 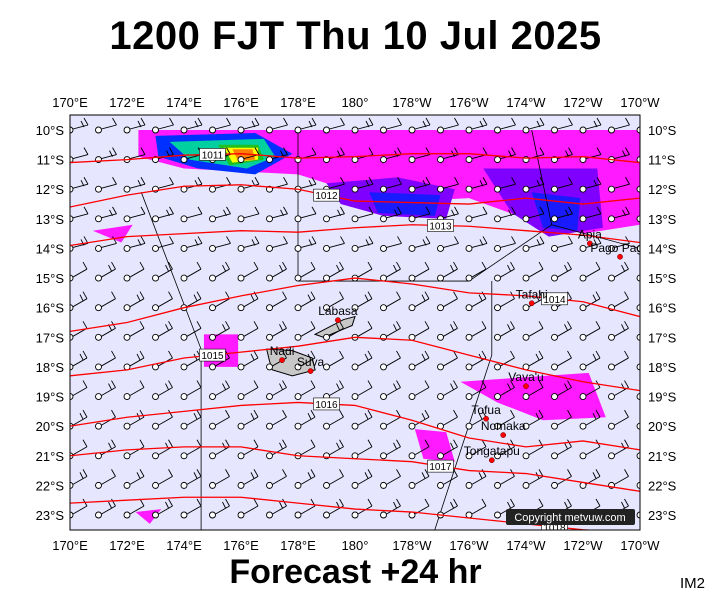 I want to click on svg-text: 1012, so click(x=326, y=196).